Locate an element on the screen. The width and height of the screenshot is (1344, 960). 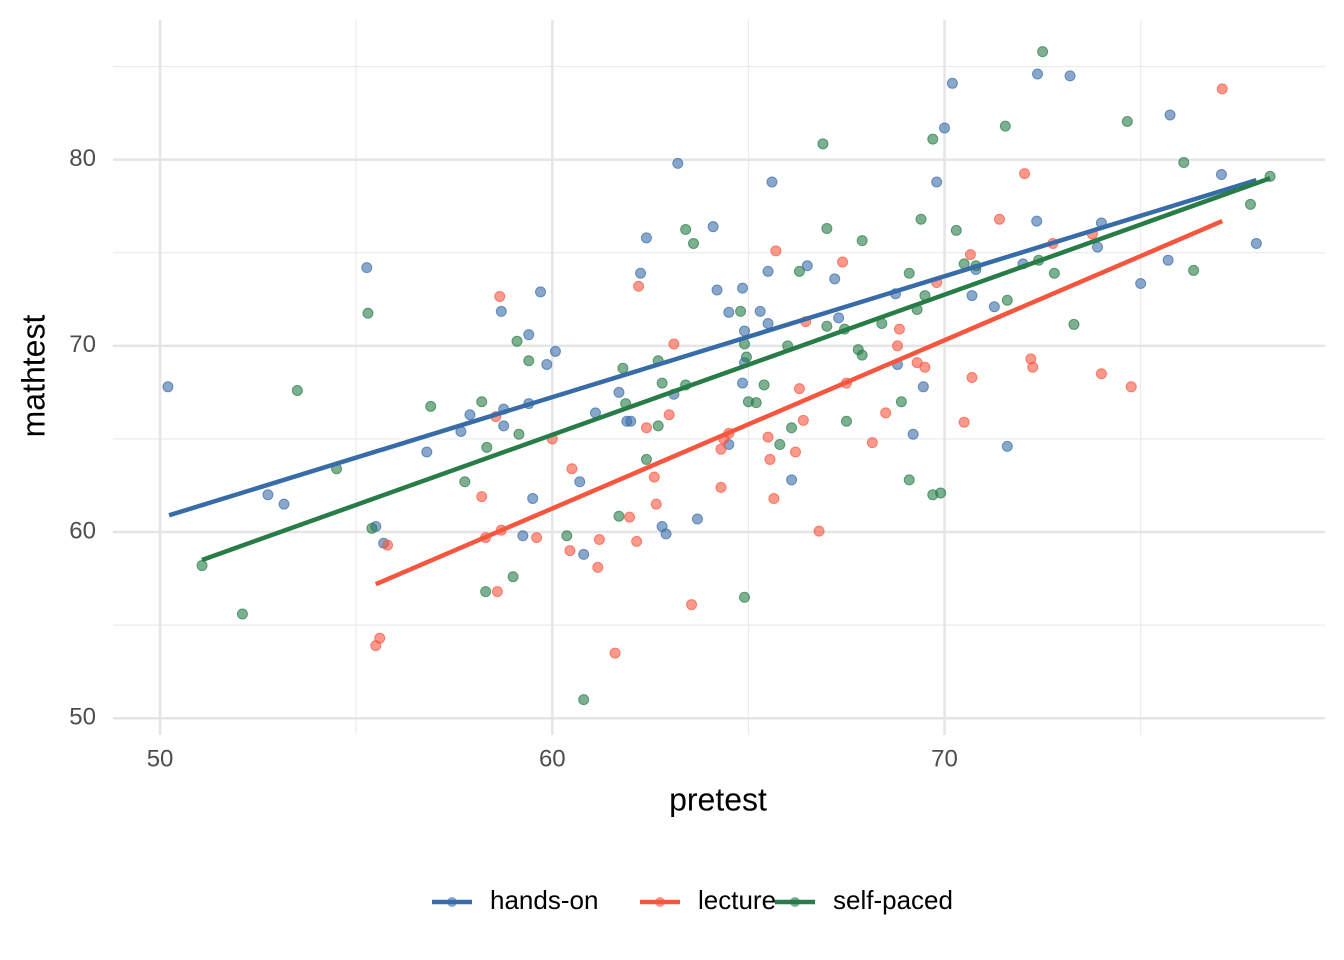
y-tick-label: 70 is located at coordinates (82, 344).